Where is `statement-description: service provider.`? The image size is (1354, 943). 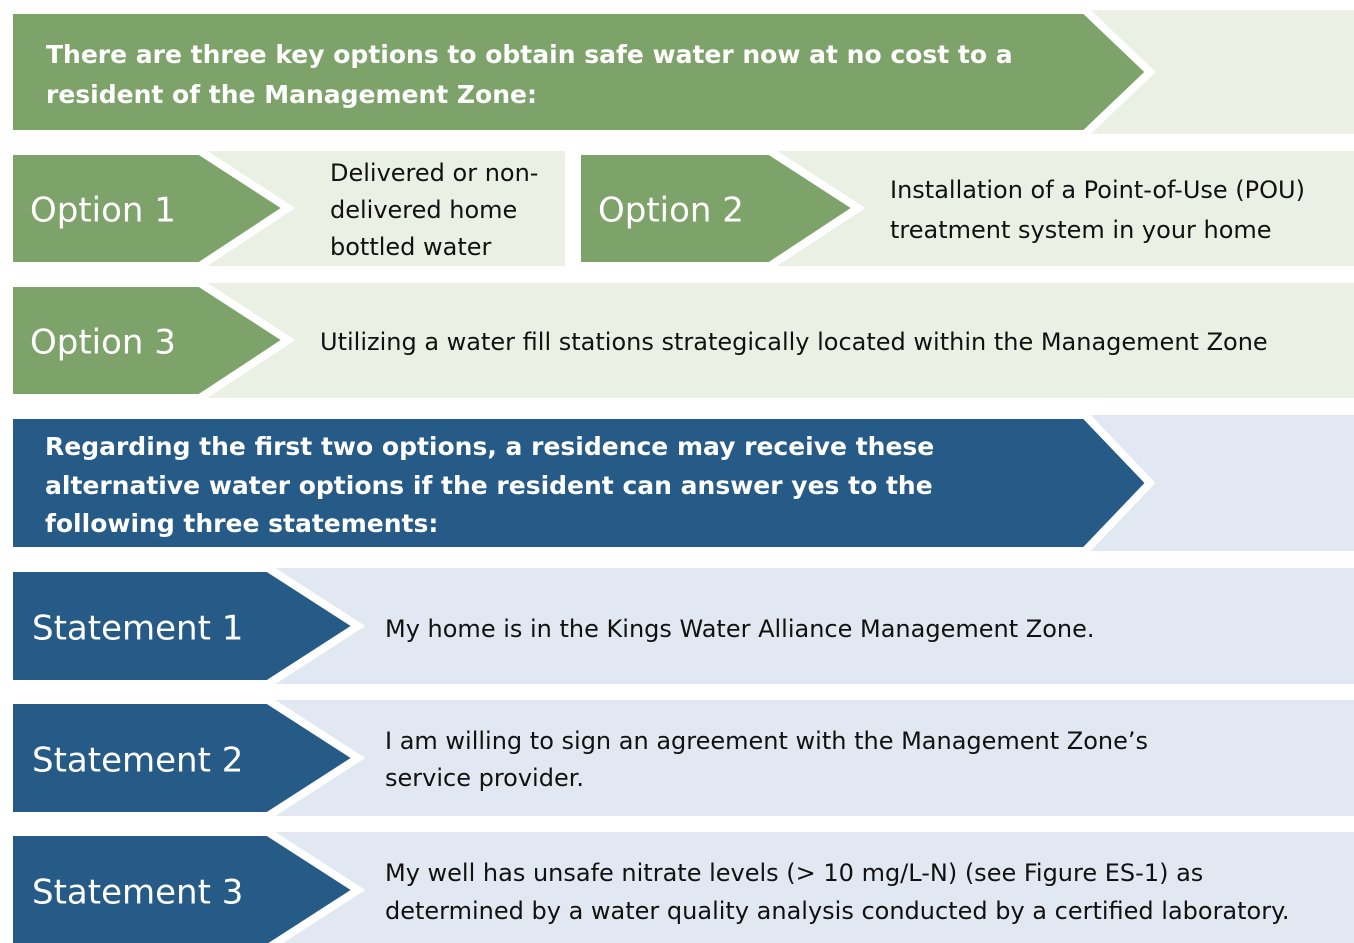
statement-description: service provider. is located at coordinates (484, 778).